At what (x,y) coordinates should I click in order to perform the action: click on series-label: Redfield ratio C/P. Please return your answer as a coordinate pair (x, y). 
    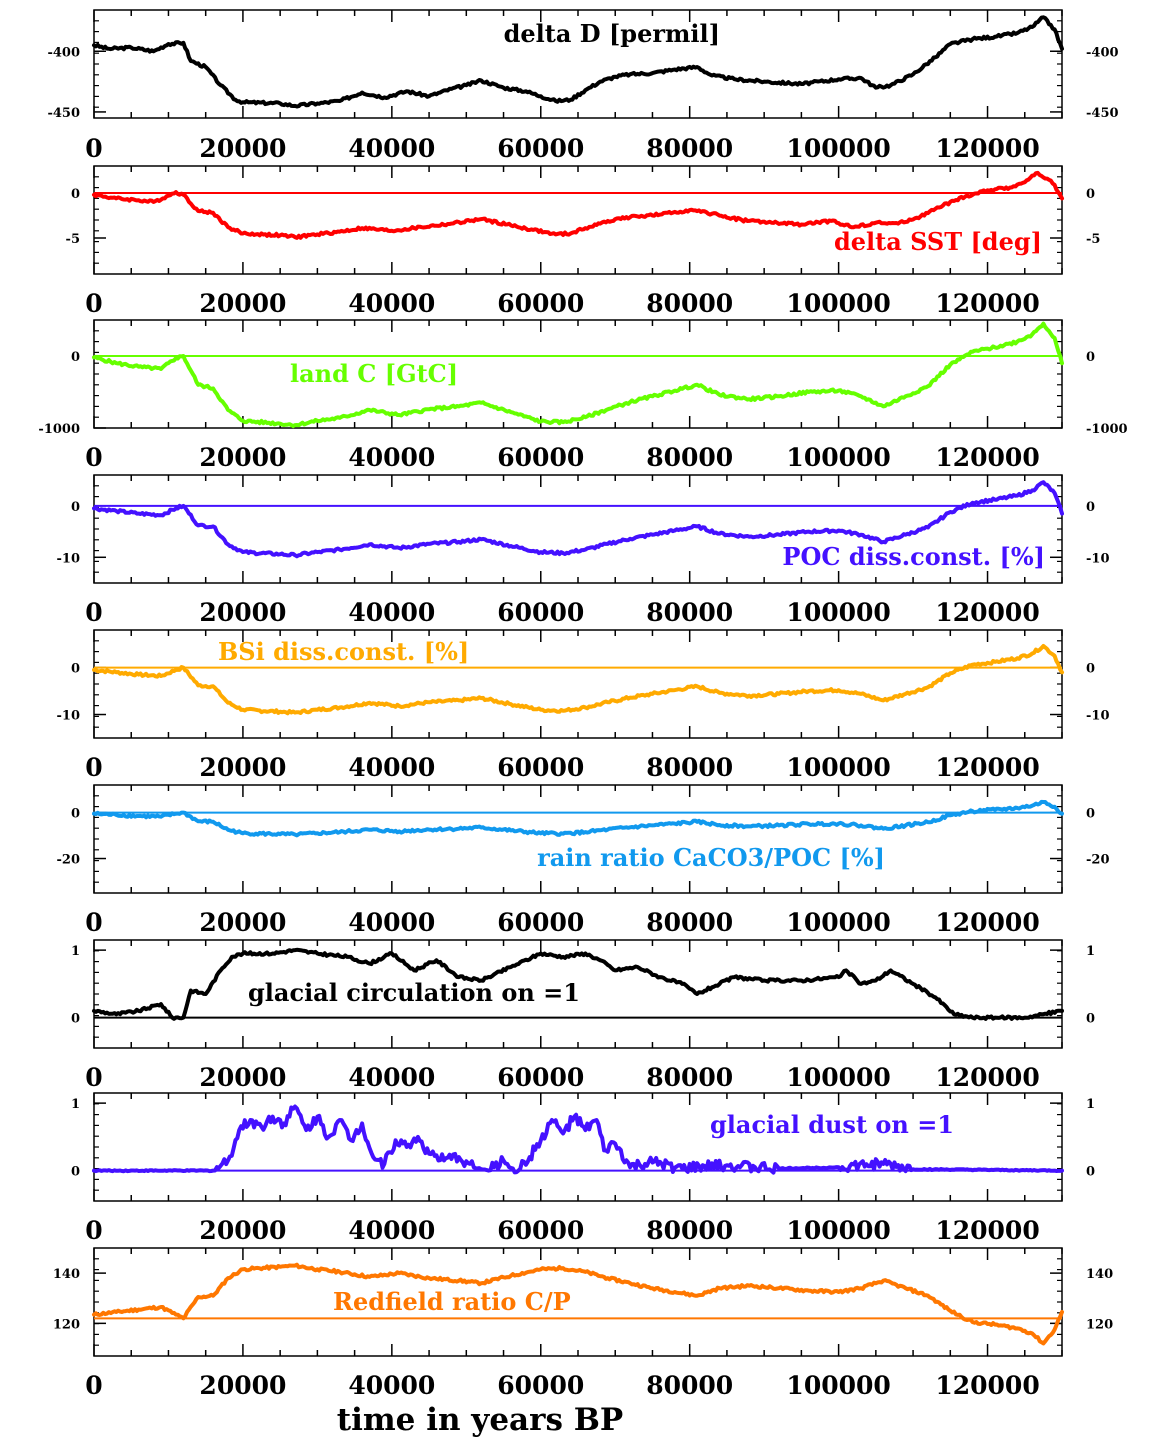
    Looking at the image, I should click on (452, 1301).